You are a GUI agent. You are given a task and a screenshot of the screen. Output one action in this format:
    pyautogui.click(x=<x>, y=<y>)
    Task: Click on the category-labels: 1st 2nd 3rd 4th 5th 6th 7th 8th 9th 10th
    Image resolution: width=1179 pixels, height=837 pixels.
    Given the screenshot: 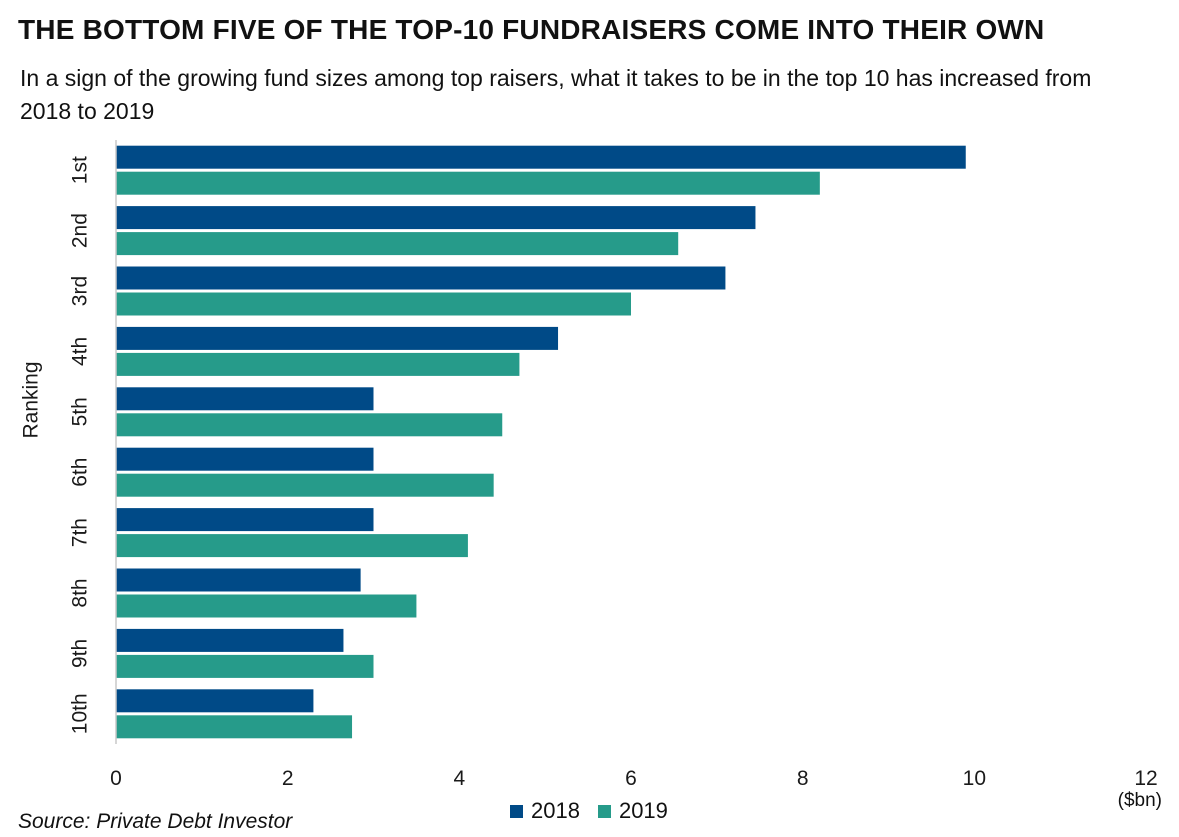 What is the action you would take?
    pyautogui.click(x=80, y=445)
    